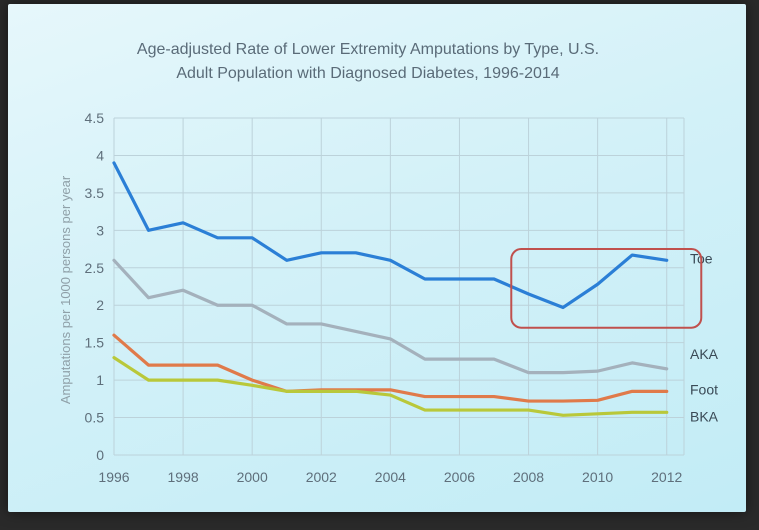 The height and width of the screenshot is (530, 759). What do you see at coordinates (100, 380) in the screenshot?
I see `y-tick-label: 1` at bounding box center [100, 380].